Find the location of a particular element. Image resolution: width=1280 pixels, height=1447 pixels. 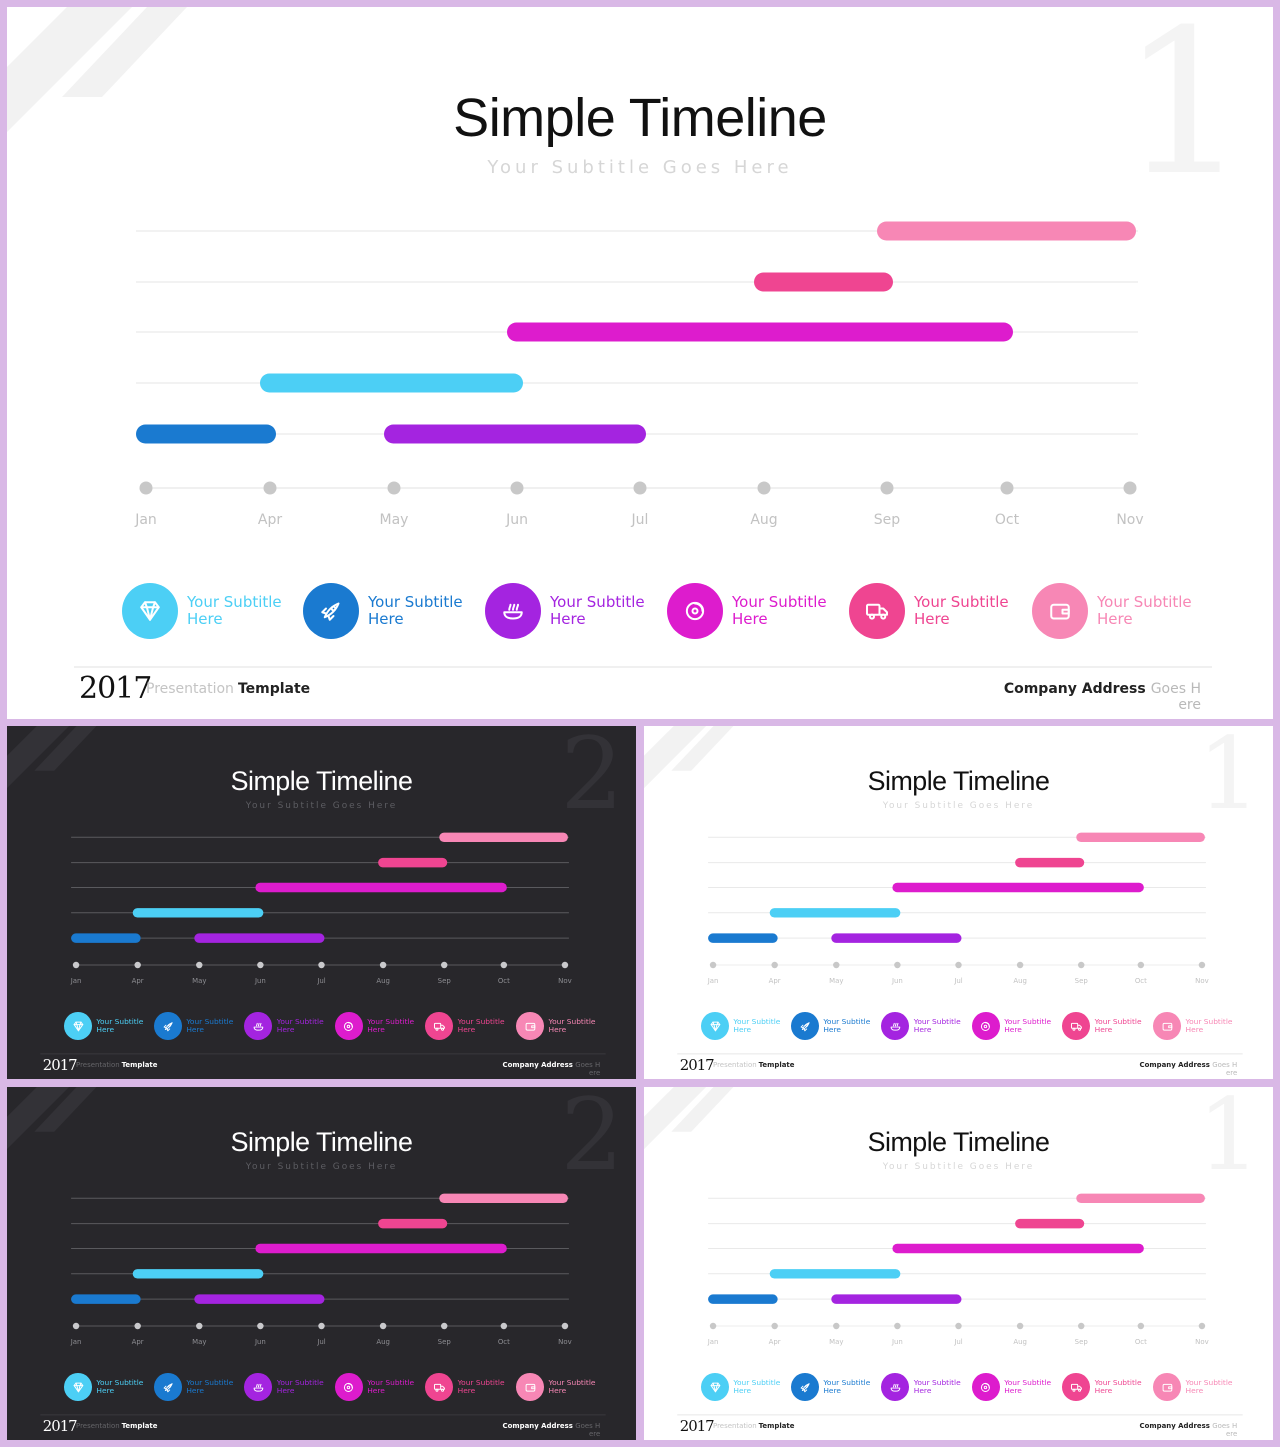

background-decoration: 2 is located at coordinates (315, 1140).